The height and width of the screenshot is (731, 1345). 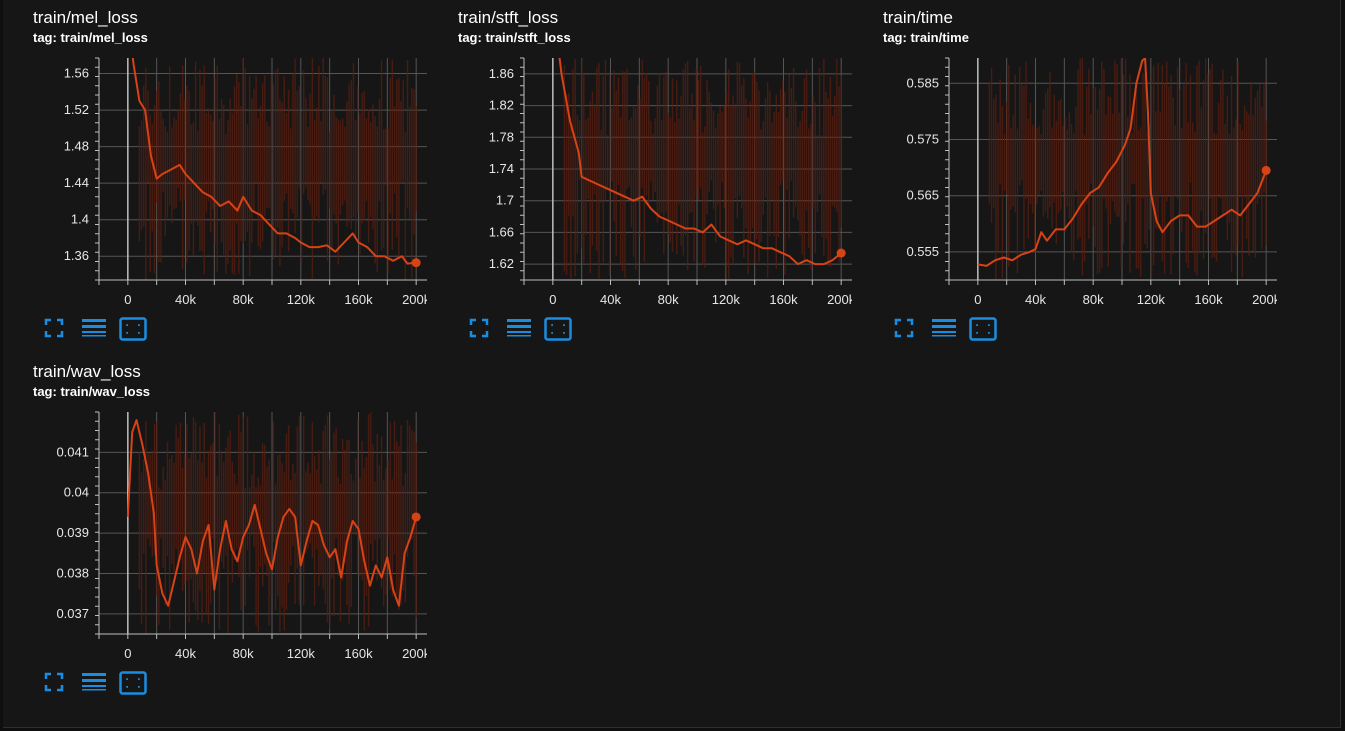 What do you see at coordinates (922, 251) in the screenshot?
I see `y-tick-label: 0.555` at bounding box center [922, 251].